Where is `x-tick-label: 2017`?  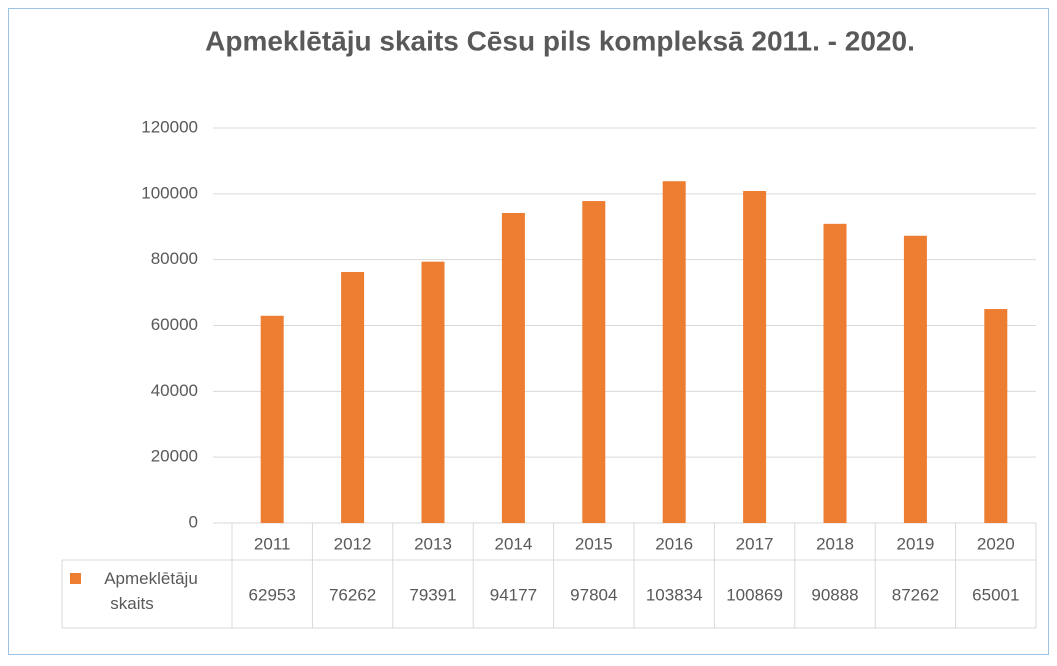 x-tick-label: 2017 is located at coordinates (755, 543).